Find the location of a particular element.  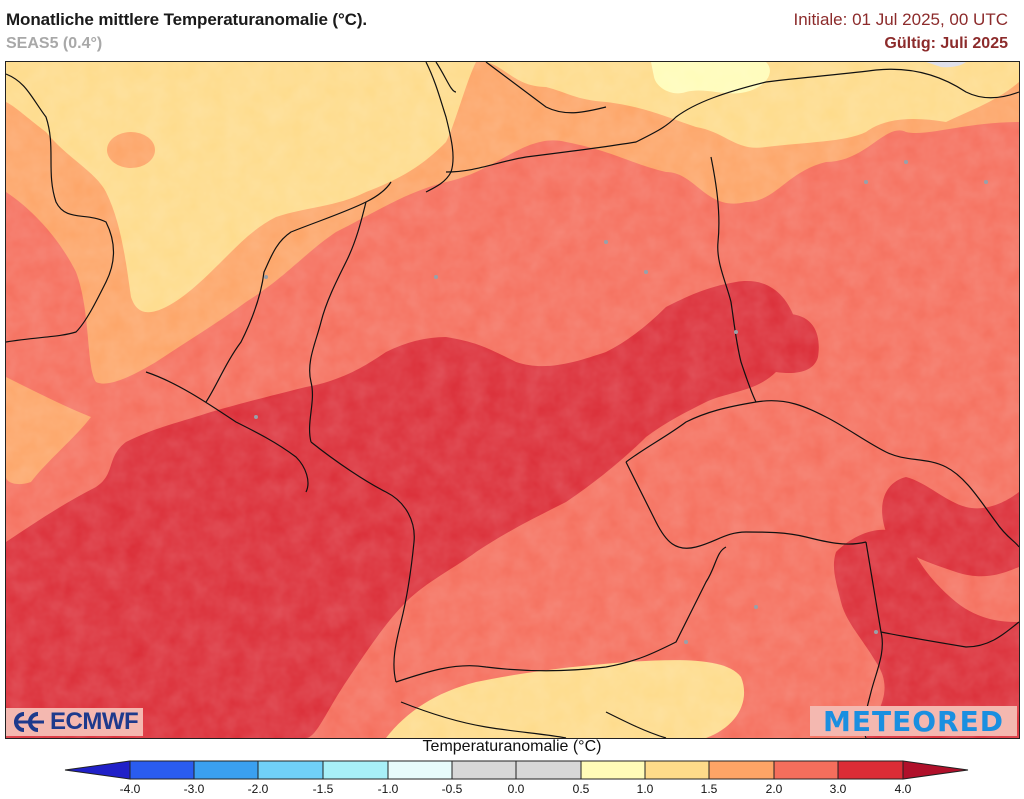

colorbar-tick: 2.0 is located at coordinates (774, 789).